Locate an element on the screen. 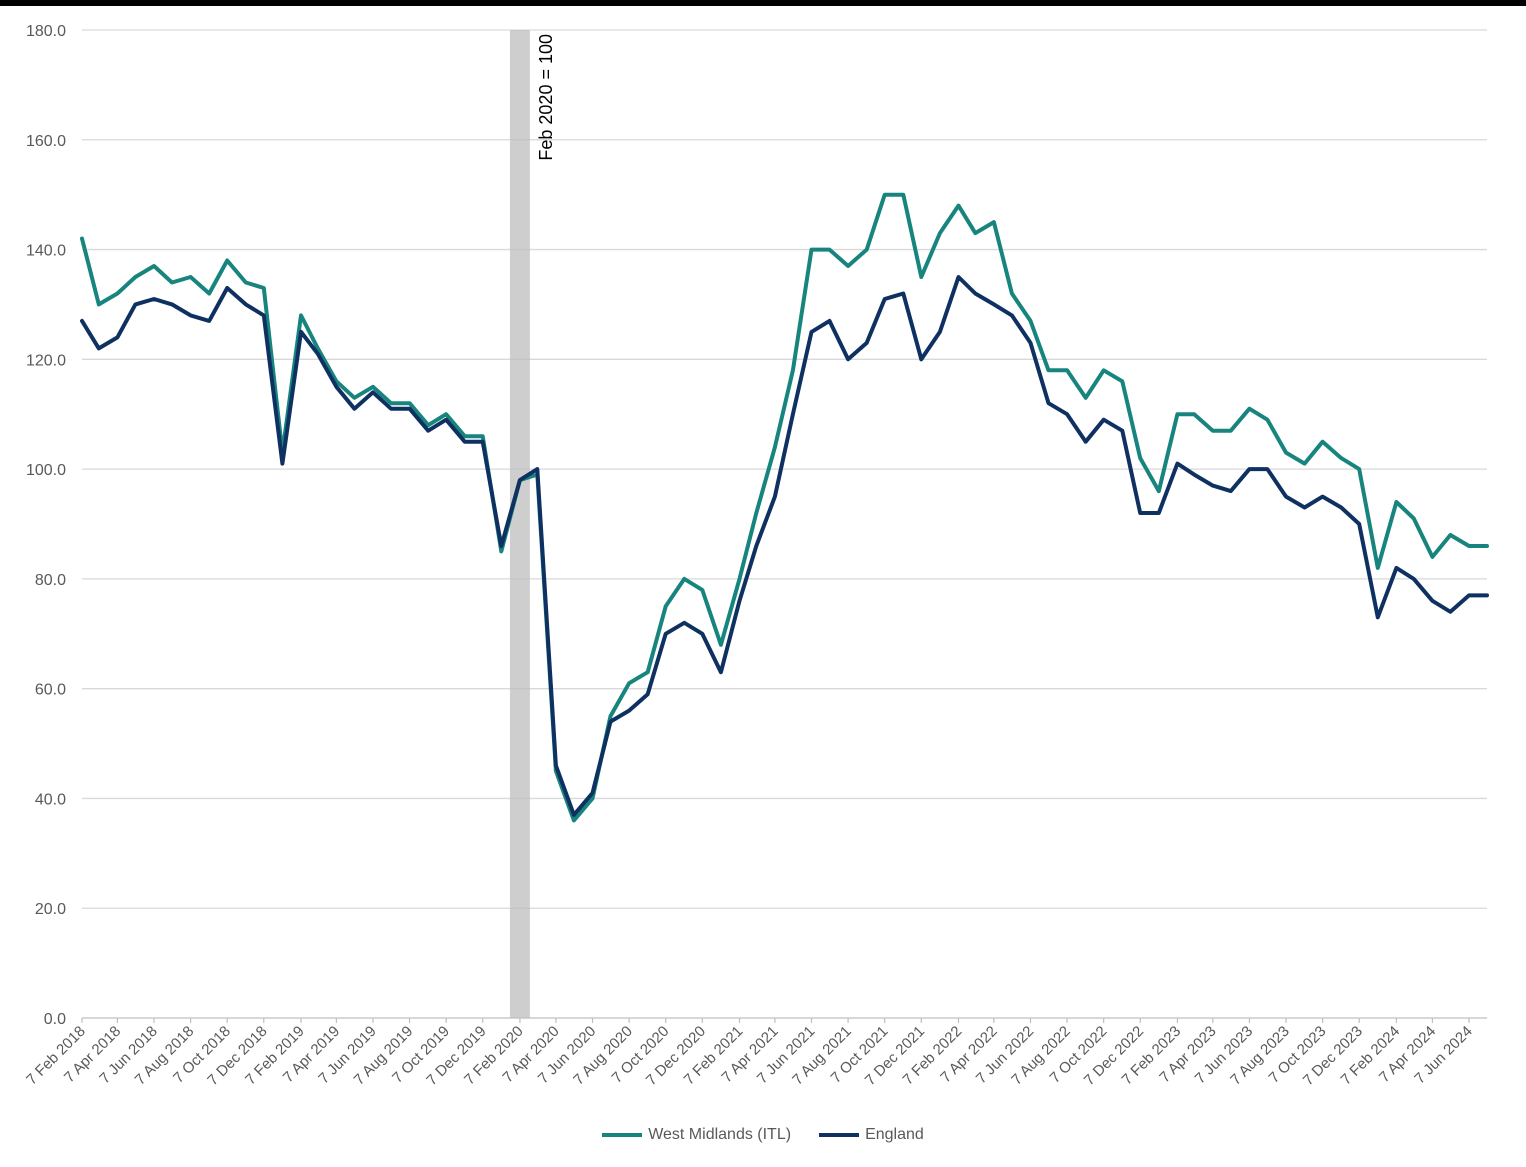 Image resolution: width=1526 pixels, height=1167 pixels. y-tick-label: 100.0 is located at coordinates (46, 470).